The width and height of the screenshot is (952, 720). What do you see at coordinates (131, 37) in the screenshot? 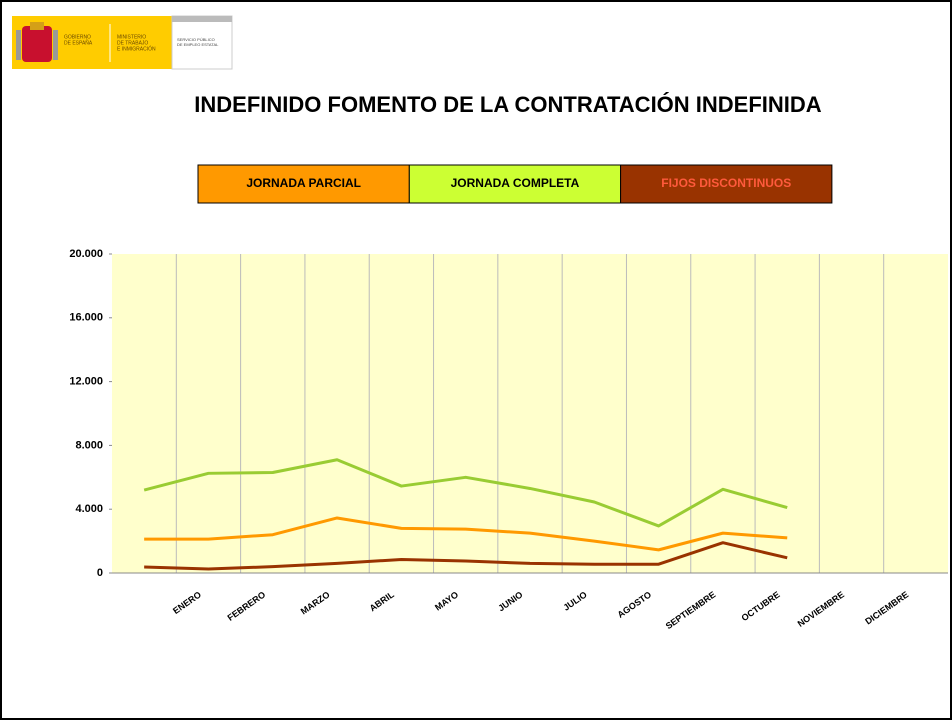
I see `logo-text: MINISTERIO` at bounding box center [131, 37].